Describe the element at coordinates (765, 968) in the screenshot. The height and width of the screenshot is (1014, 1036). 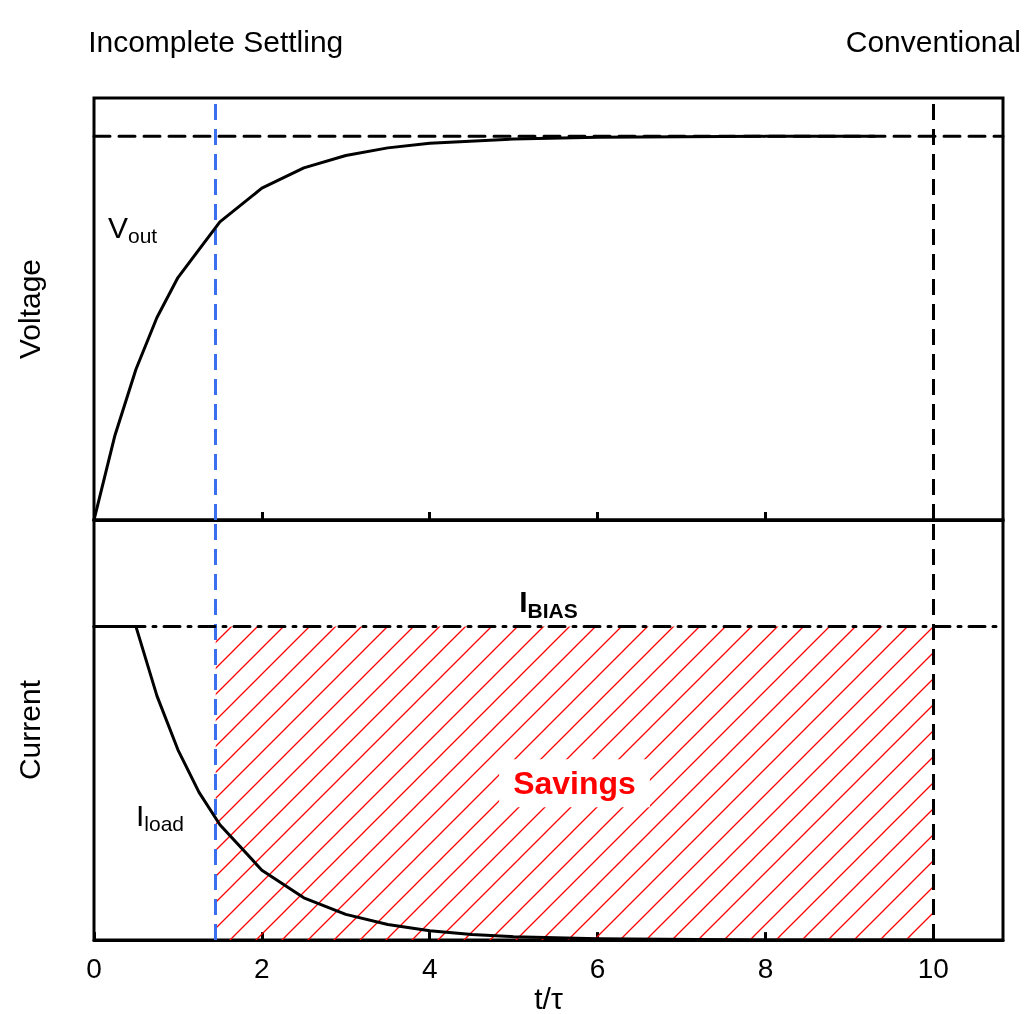
I see `x-tick-label: 8` at that location.